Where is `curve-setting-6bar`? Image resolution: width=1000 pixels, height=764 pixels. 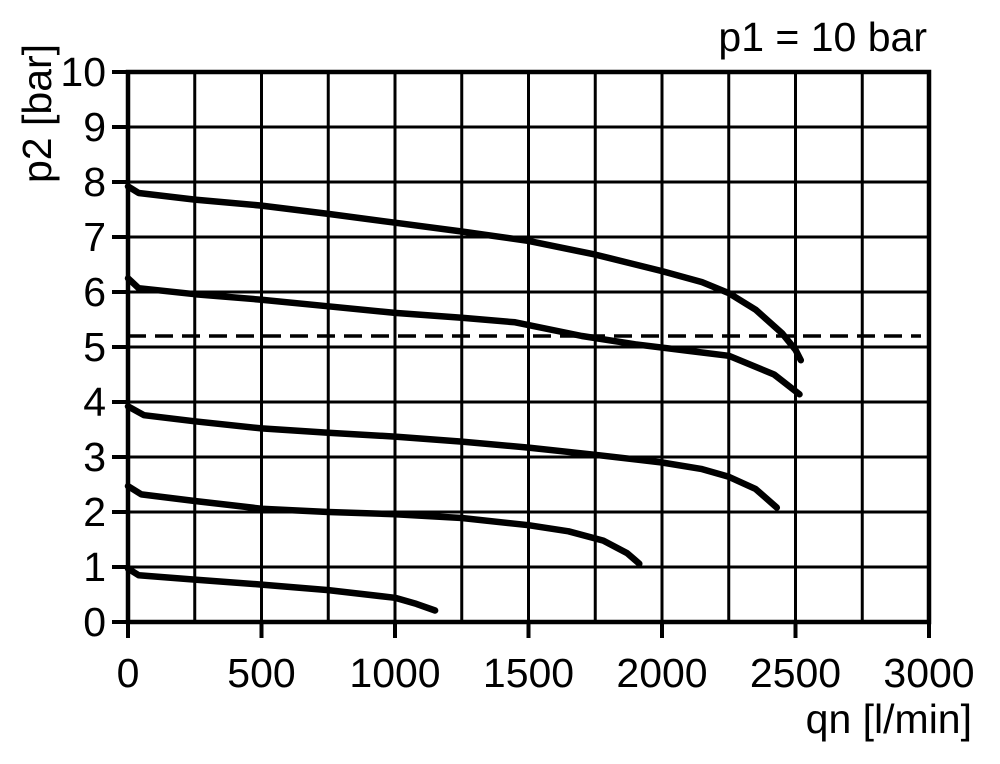
curve-setting-6bar is located at coordinates (463, 336).